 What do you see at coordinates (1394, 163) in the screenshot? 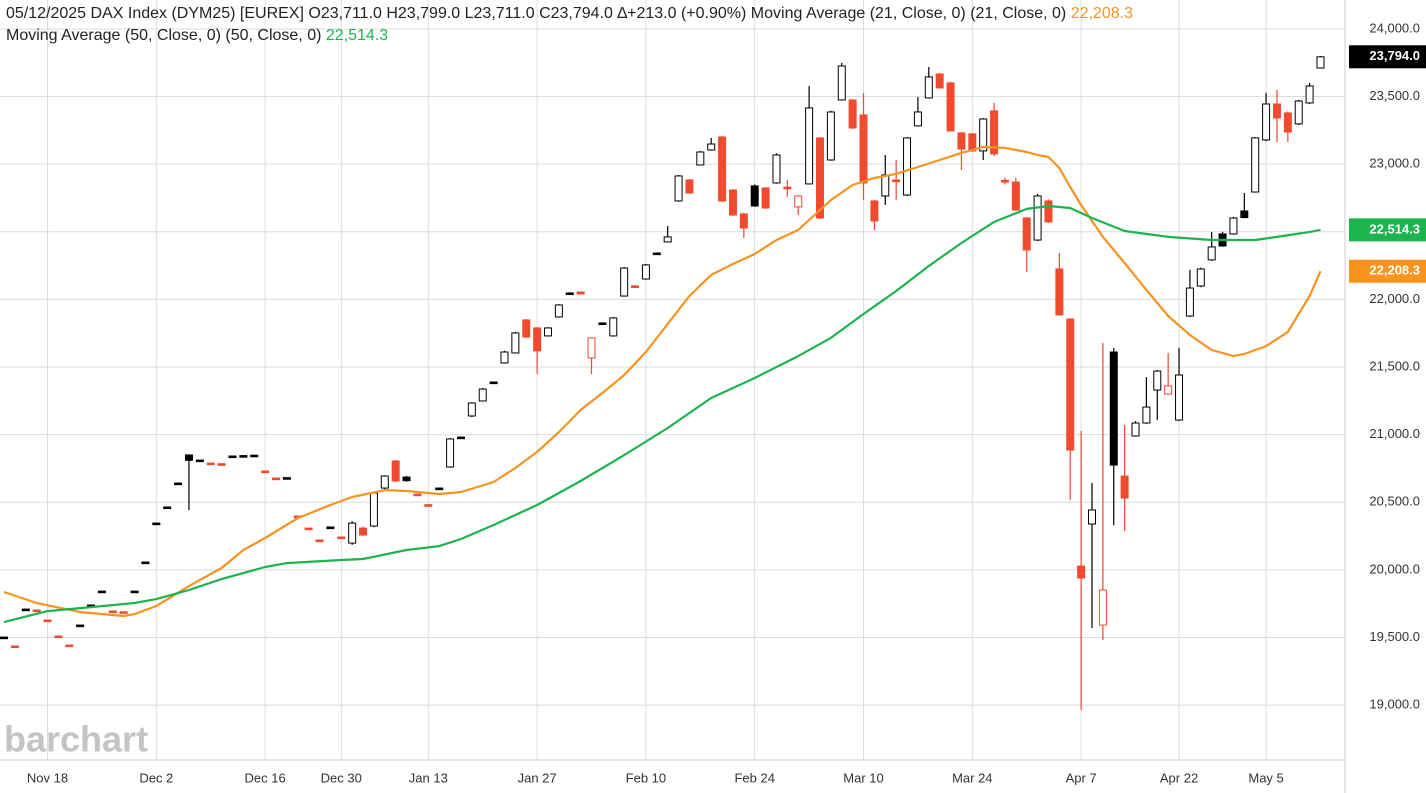
I see `y-tick-label: 23,000.0` at bounding box center [1394, 163].